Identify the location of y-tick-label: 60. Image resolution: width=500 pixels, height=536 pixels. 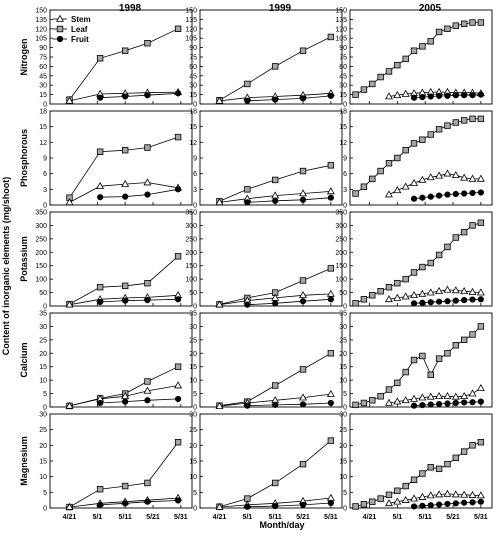
(343, 67).